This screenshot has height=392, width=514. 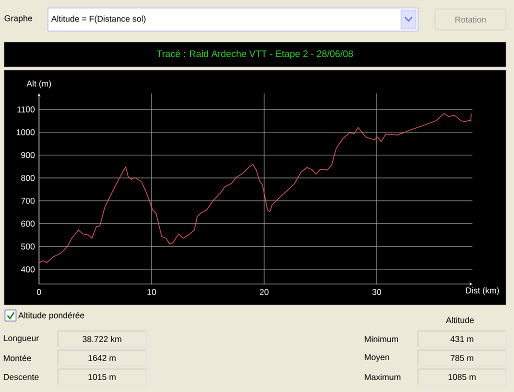 I want to click on text: 38.722 km, so click(x=102, y=339).